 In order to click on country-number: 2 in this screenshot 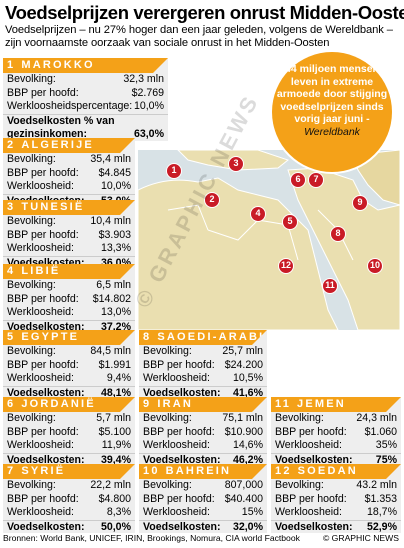, I will do `click(11, 145)`.